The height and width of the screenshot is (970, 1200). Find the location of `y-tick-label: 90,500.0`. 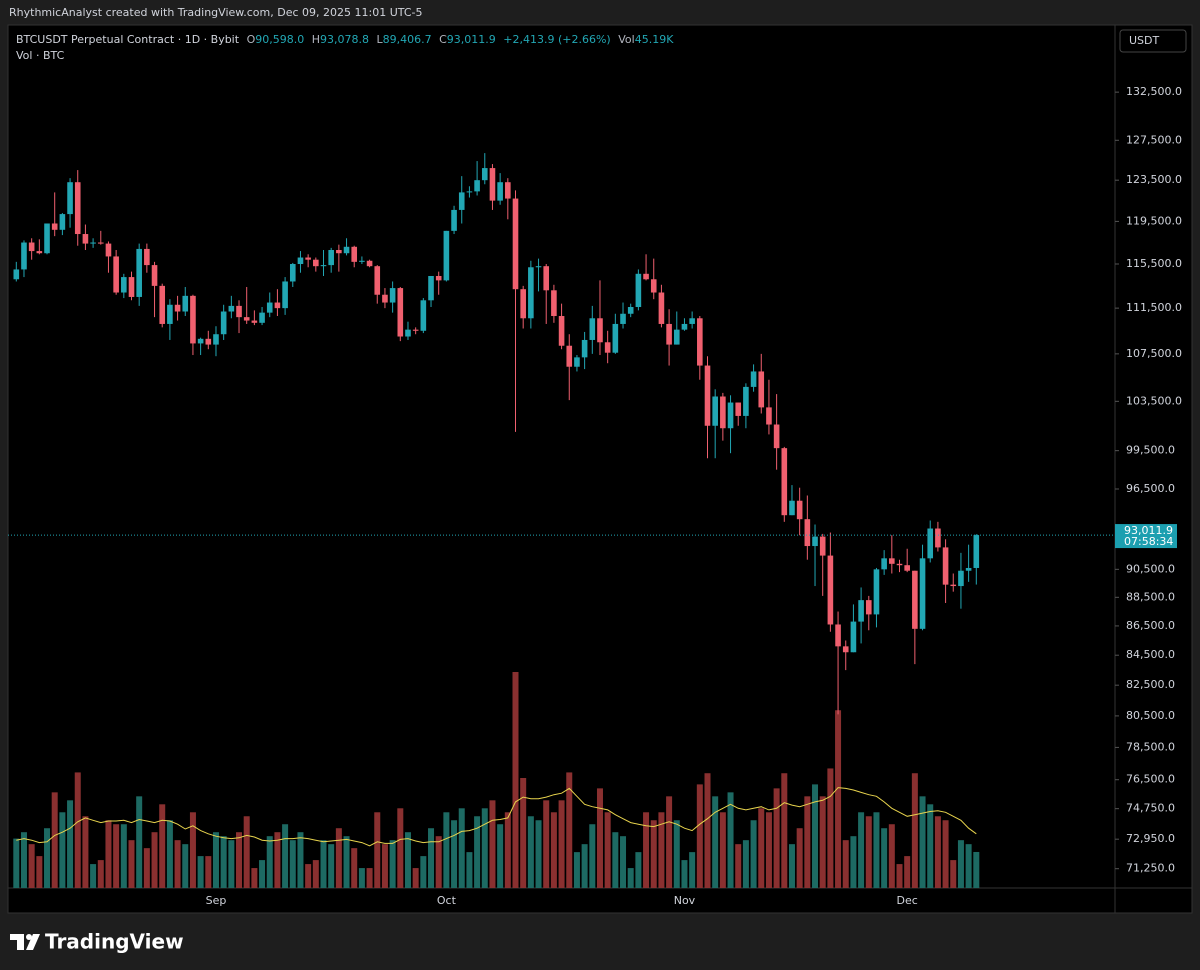

y-tick-label: 90,500.0 is located at coordinates (1150, 568).